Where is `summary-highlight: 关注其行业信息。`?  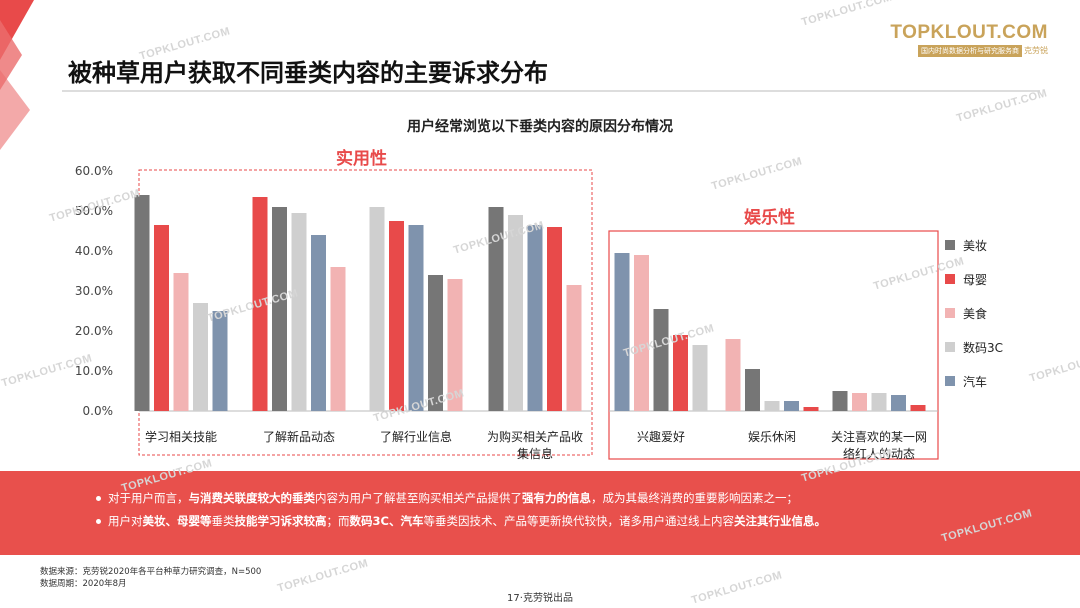
summary-highlight: 关注其行业信息。 is located at coordinates (779, 521).